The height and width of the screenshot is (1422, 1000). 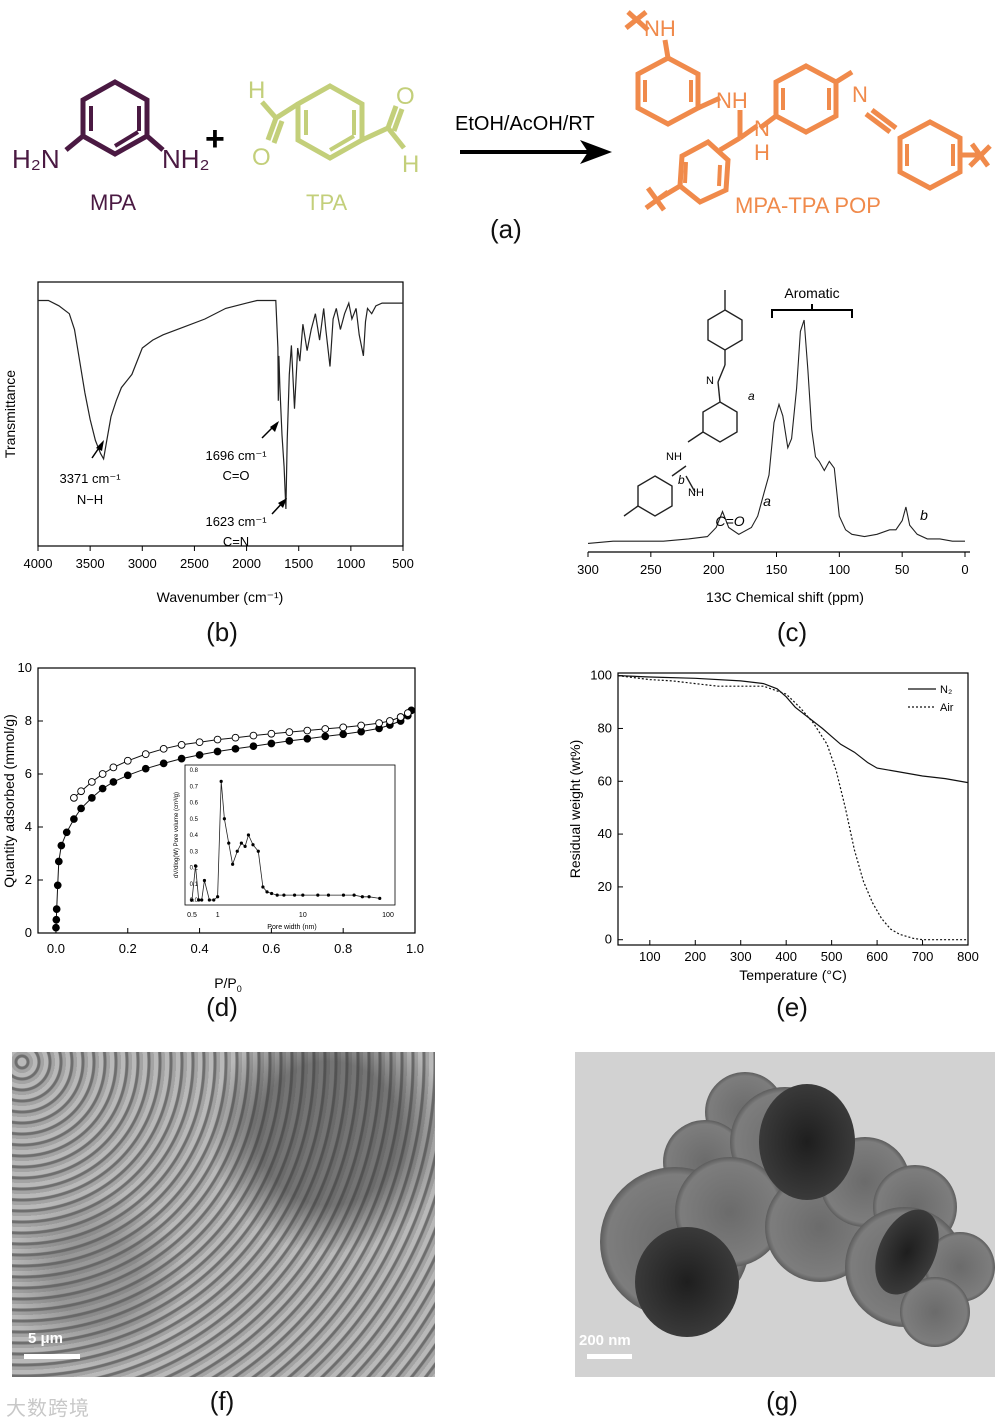 I want to click on tga-legend-n2: N₂, so click(x=946, y=690).